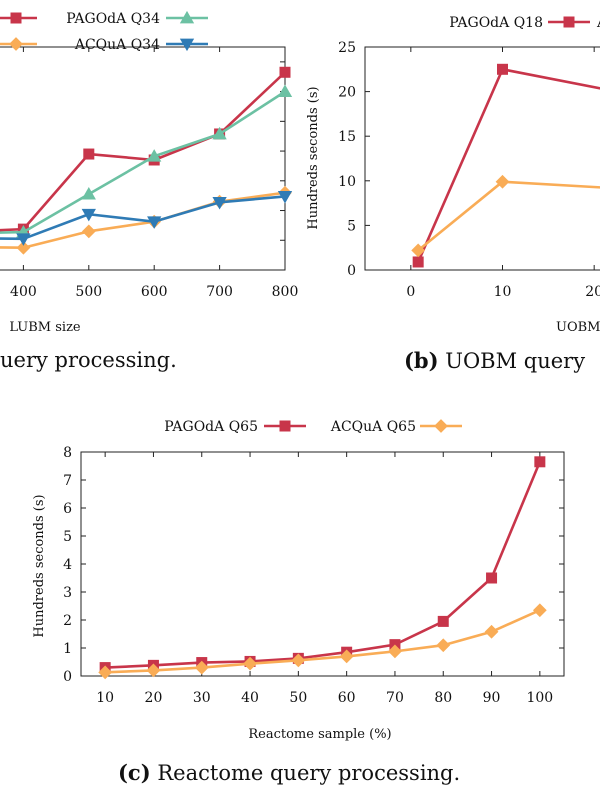  I want to click on x-tick-label-a: 400, so click(23, 292).